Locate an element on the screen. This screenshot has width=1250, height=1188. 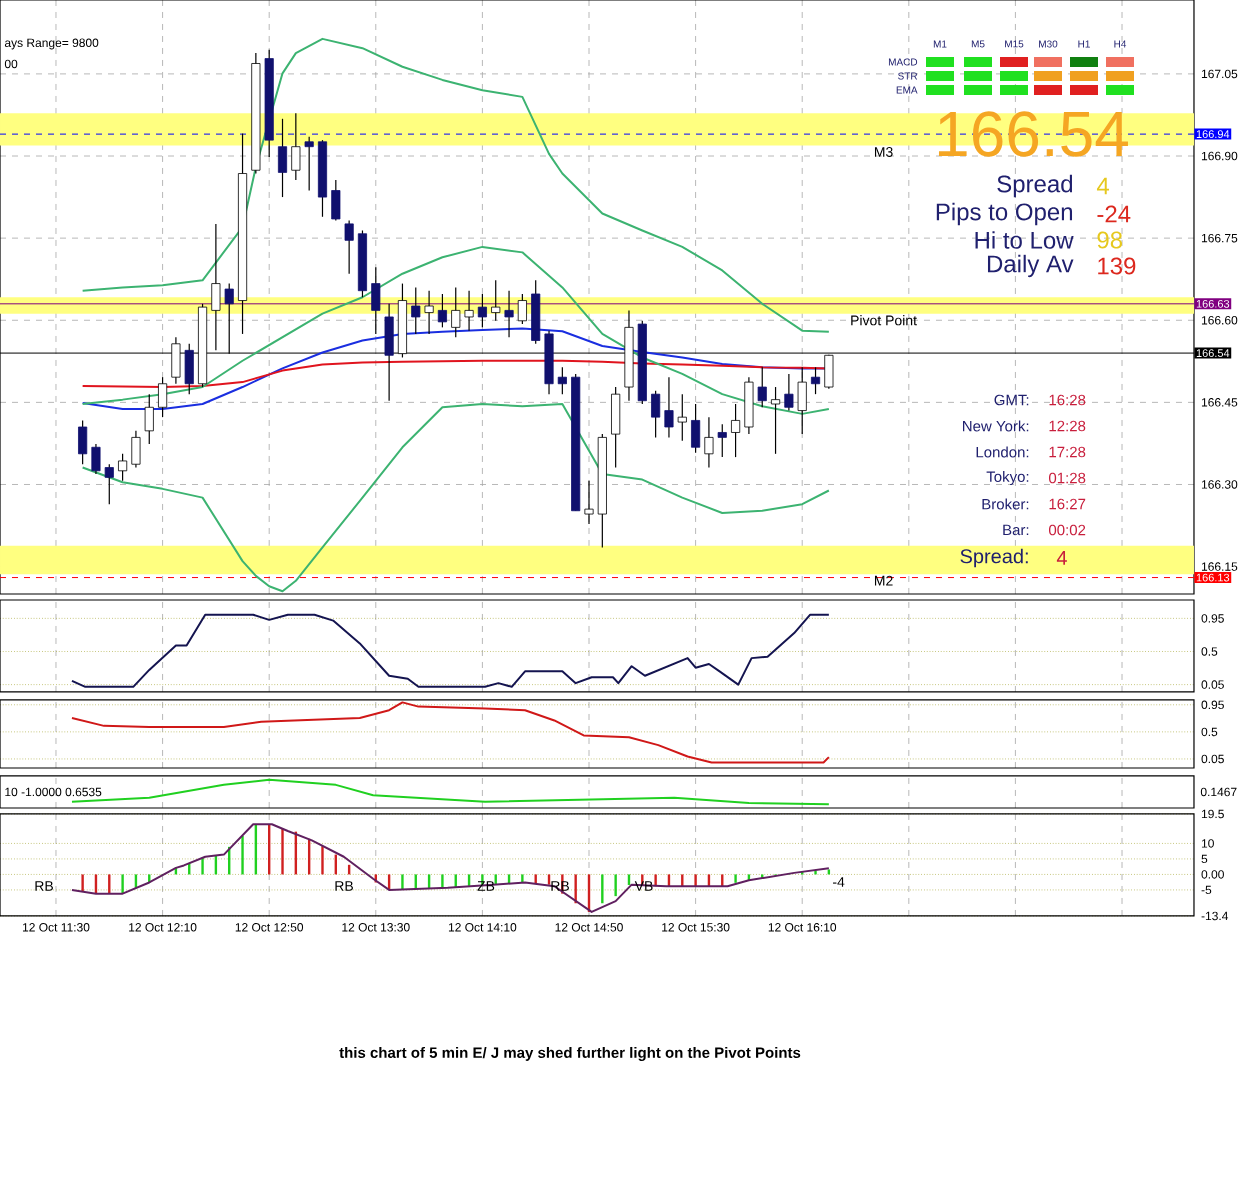
annotation: 139 is located at coordinates (1117, 266).